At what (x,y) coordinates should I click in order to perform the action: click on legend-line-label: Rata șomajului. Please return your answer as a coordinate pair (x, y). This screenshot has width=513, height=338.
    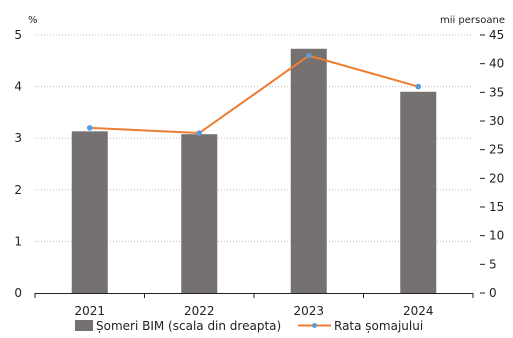
    Looking at the image, I should click on (378, 326).